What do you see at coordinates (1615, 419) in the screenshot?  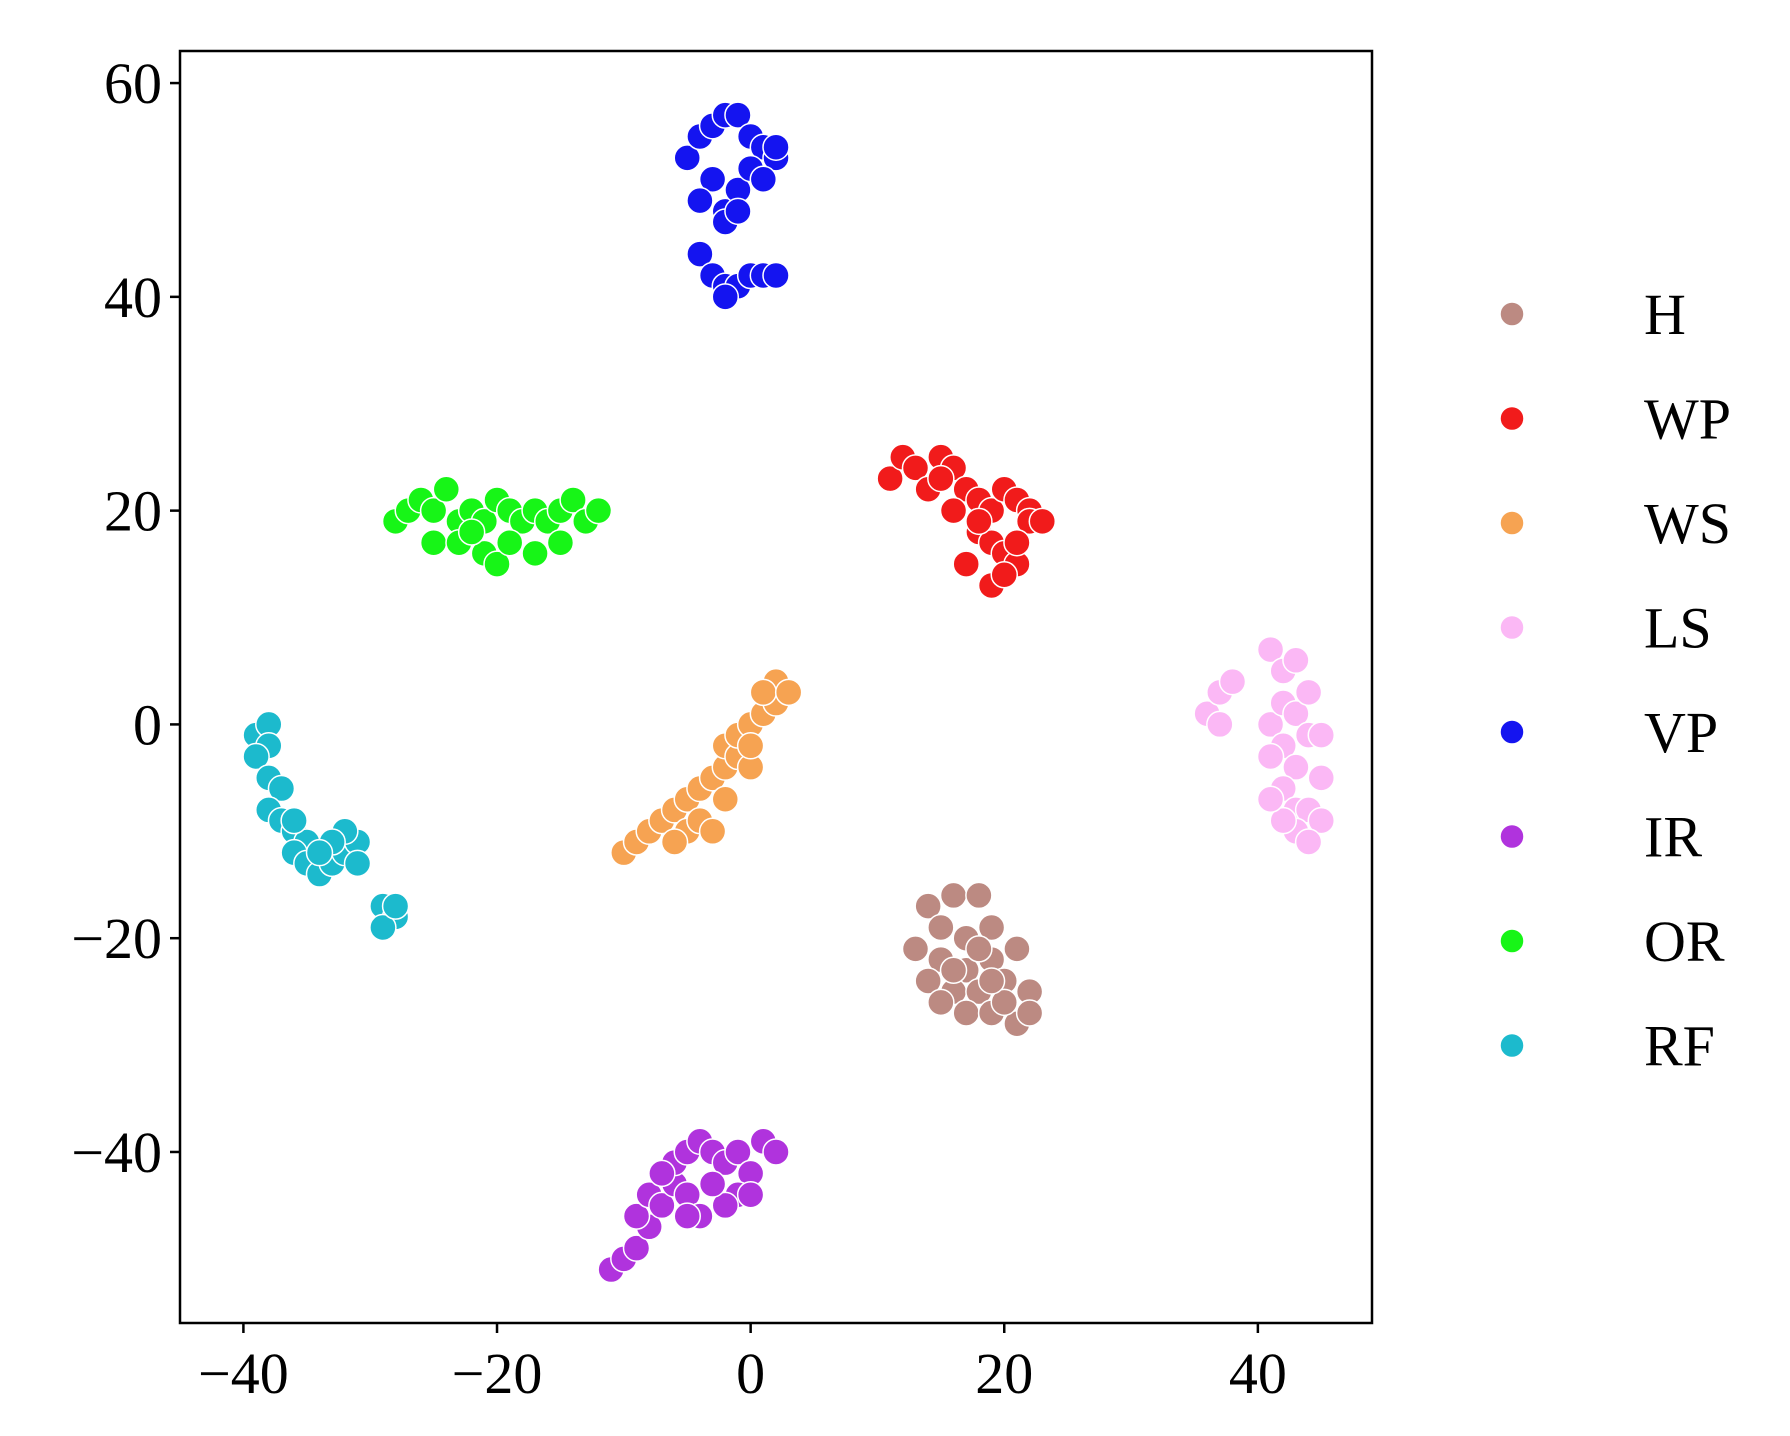 I see `legend-item-wp: WP` at bounding box center [1615, 419].